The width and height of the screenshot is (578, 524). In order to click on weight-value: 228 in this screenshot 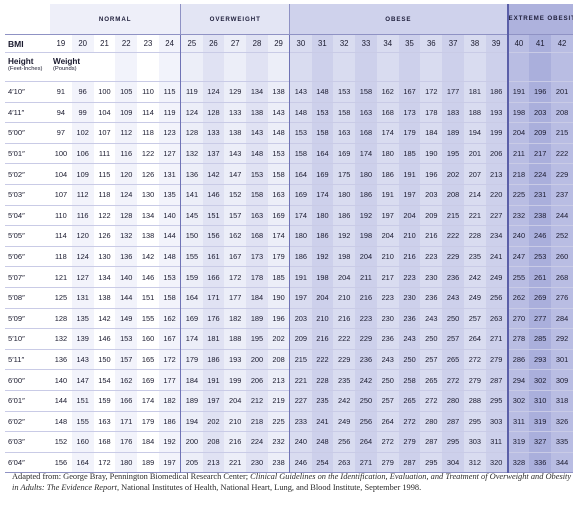, I will do `click(322, 380)`.